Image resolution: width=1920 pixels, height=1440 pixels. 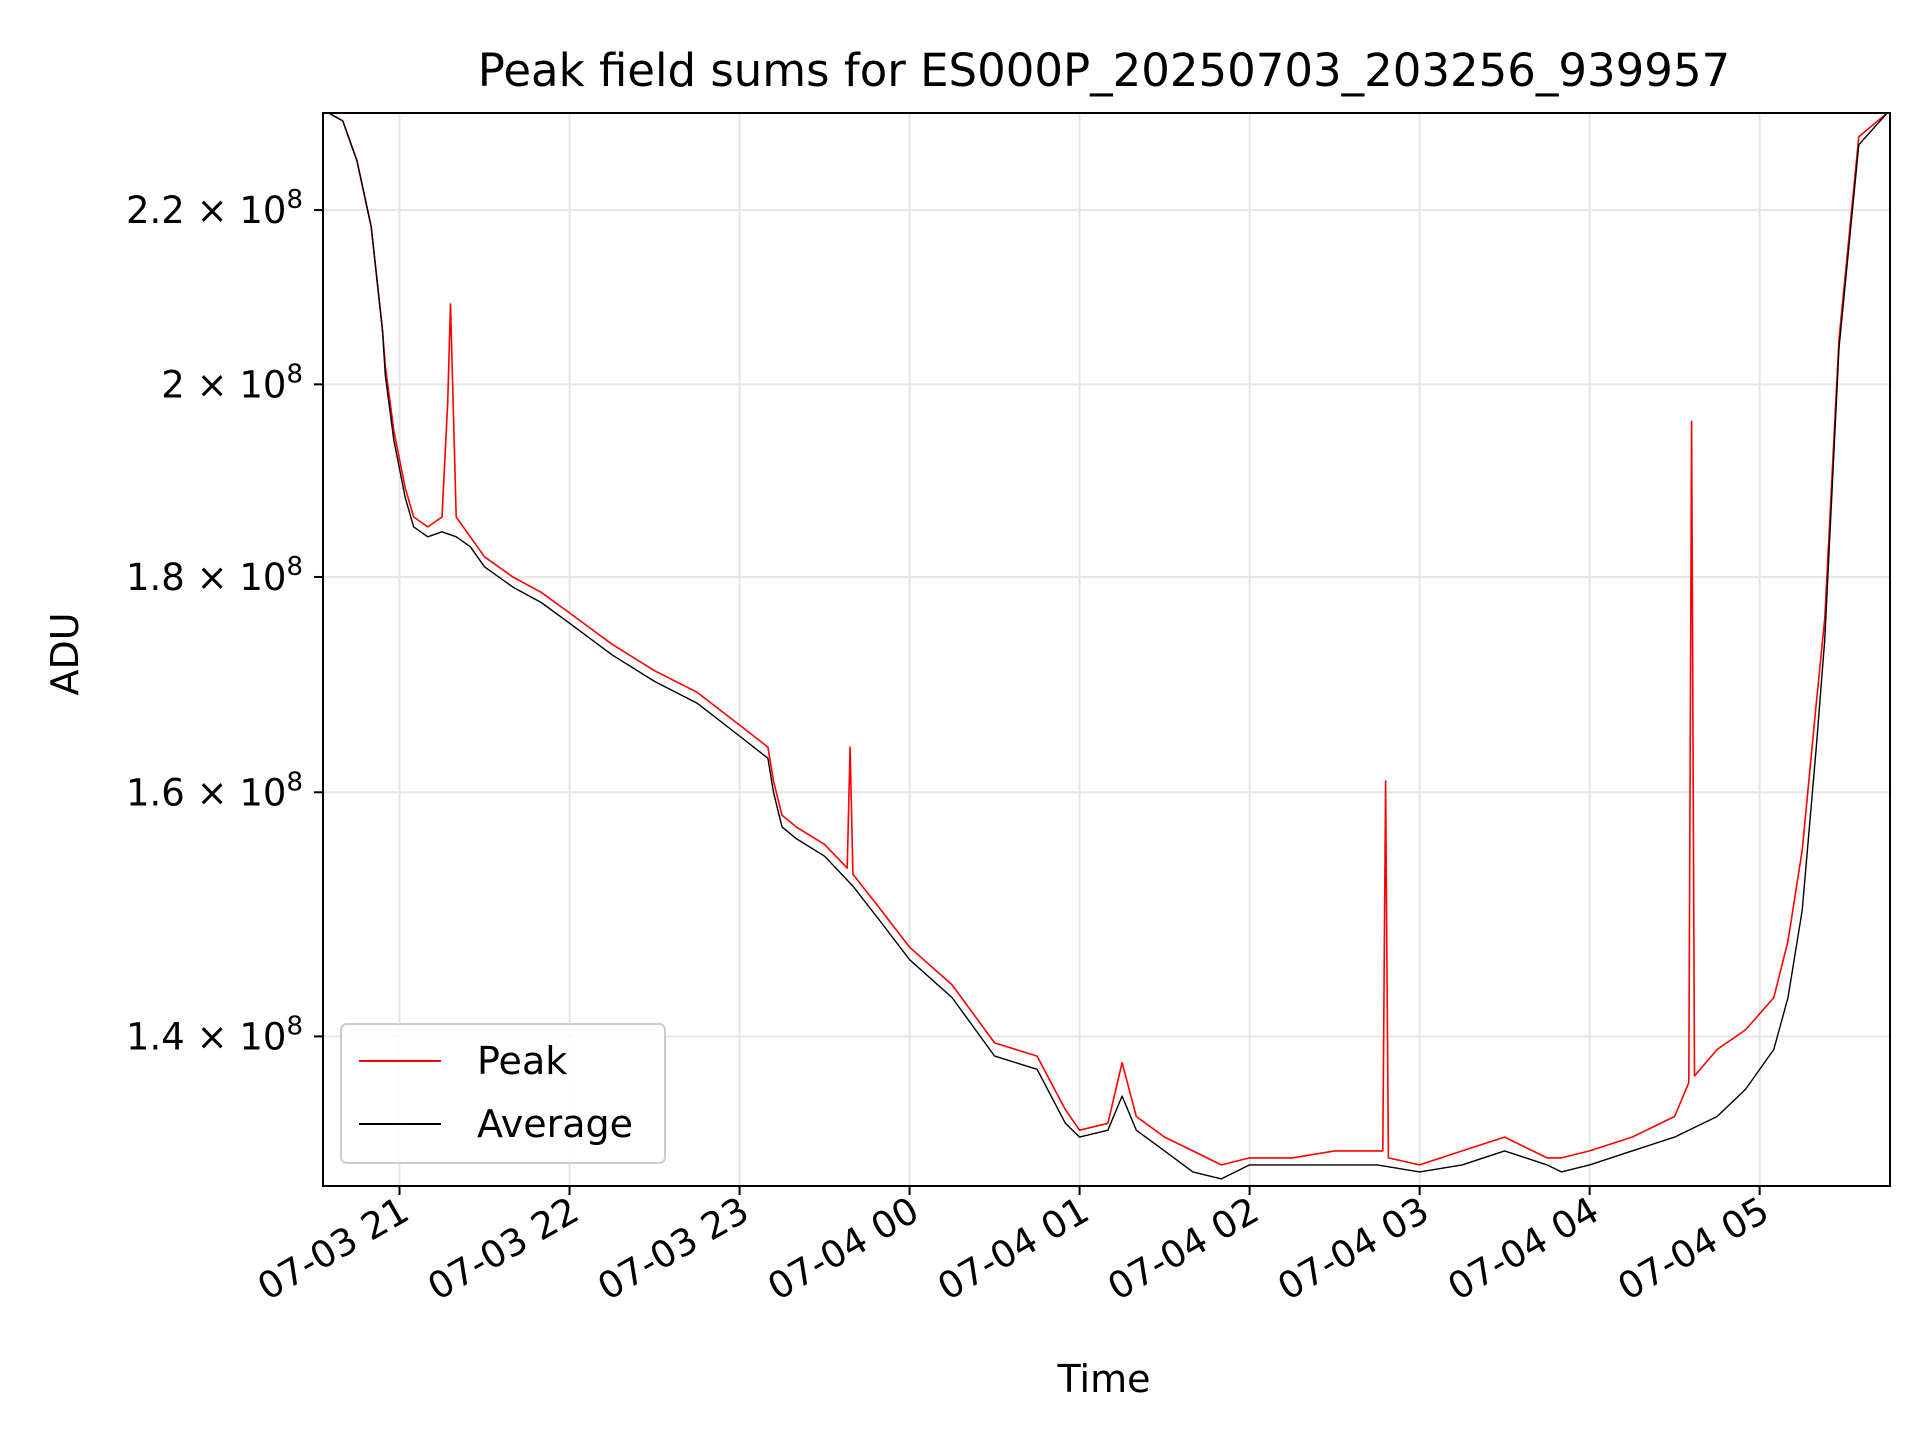 I want to click on y-axis-label: ADU, so click(x=65, y=653).